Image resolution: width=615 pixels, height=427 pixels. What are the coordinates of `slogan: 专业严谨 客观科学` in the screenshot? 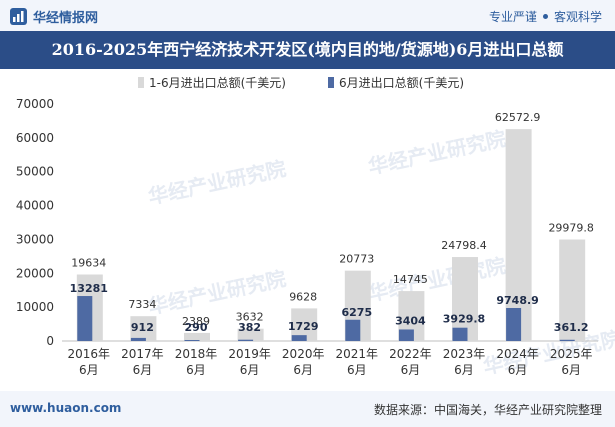 It's located at (545, 16).